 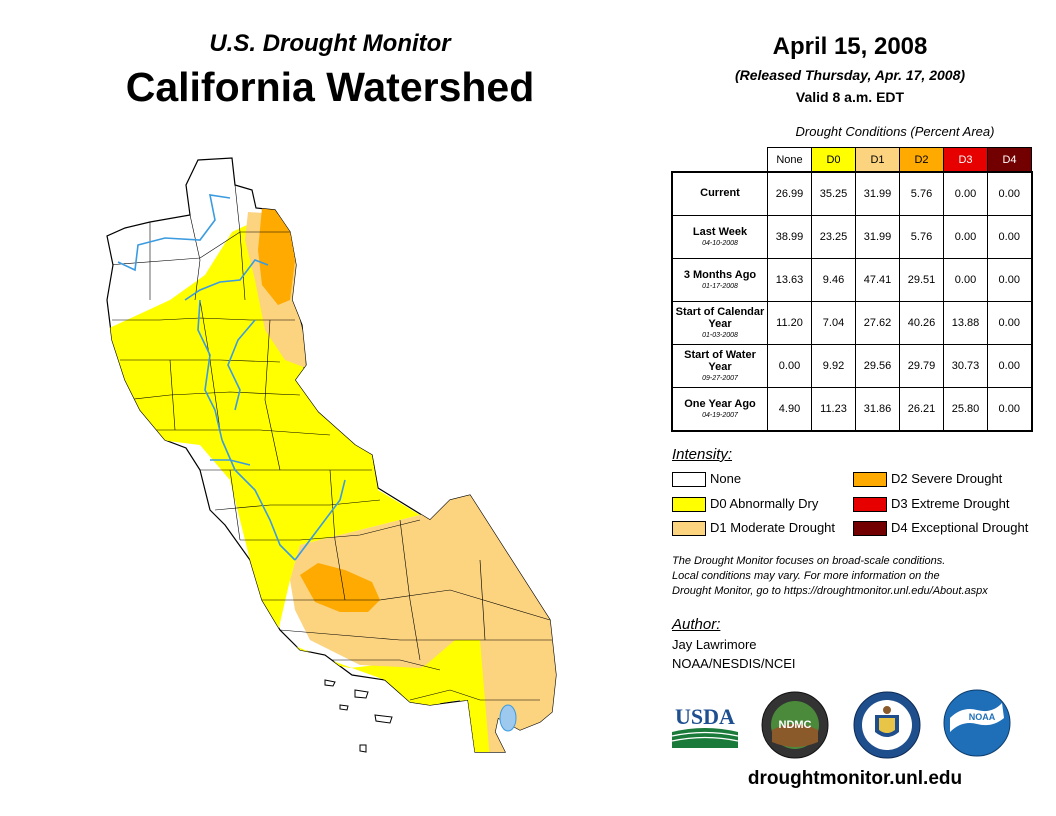 What do you see at coordinates (850, 75) in the screenshot?
I see `release-date: (Released Thursday, Apr. 17, 2008)` at bounding box center [850, 75].